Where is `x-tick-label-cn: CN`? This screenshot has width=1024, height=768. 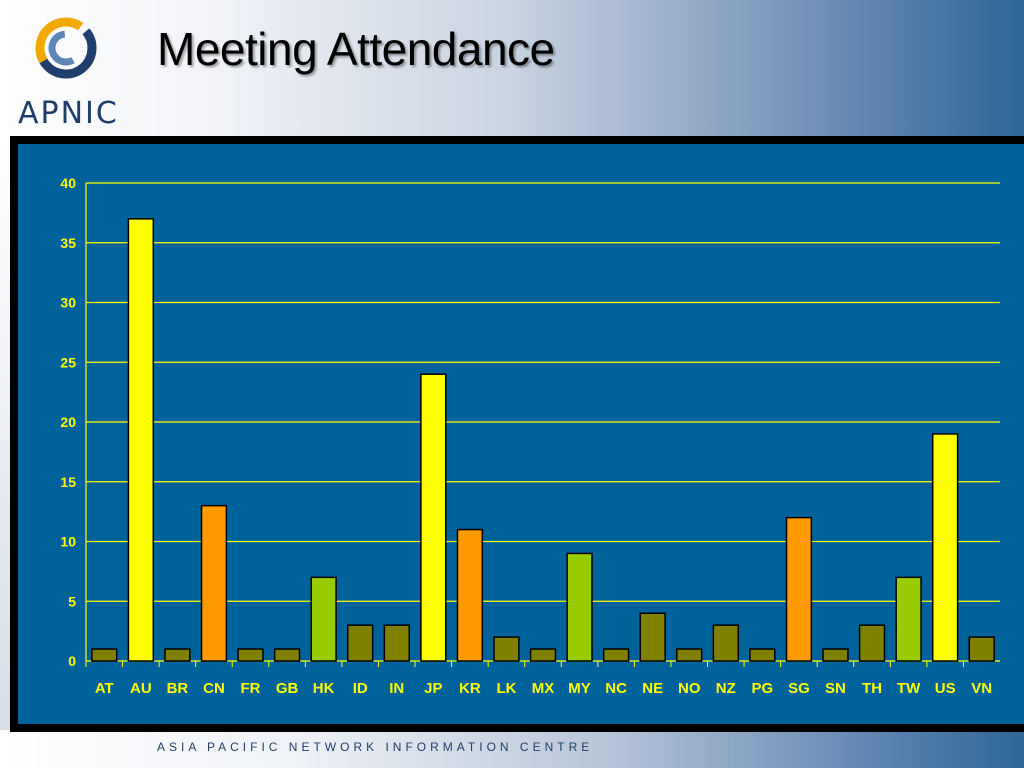
x-tick-label-cn: CN is located at coordinates (214, 688).